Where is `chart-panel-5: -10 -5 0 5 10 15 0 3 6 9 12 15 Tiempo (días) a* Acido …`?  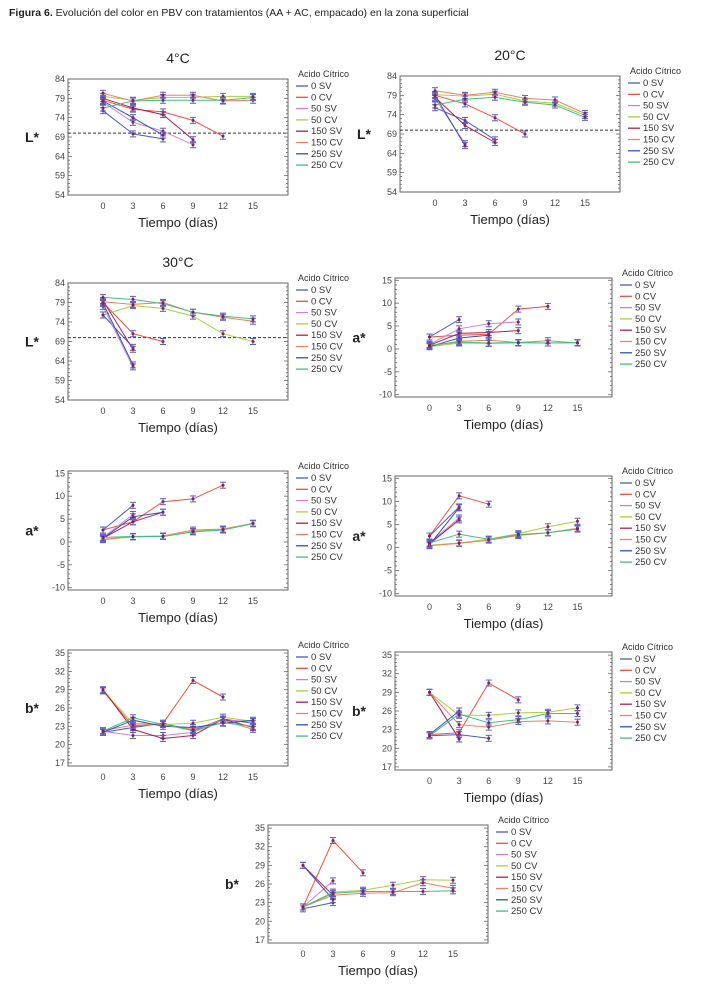 chart-panel-5: -10 -5 0 5 10 15 0 3 6 9 12 15 Tiempo (días) a* Acido … is located at coordinates (187, 543).